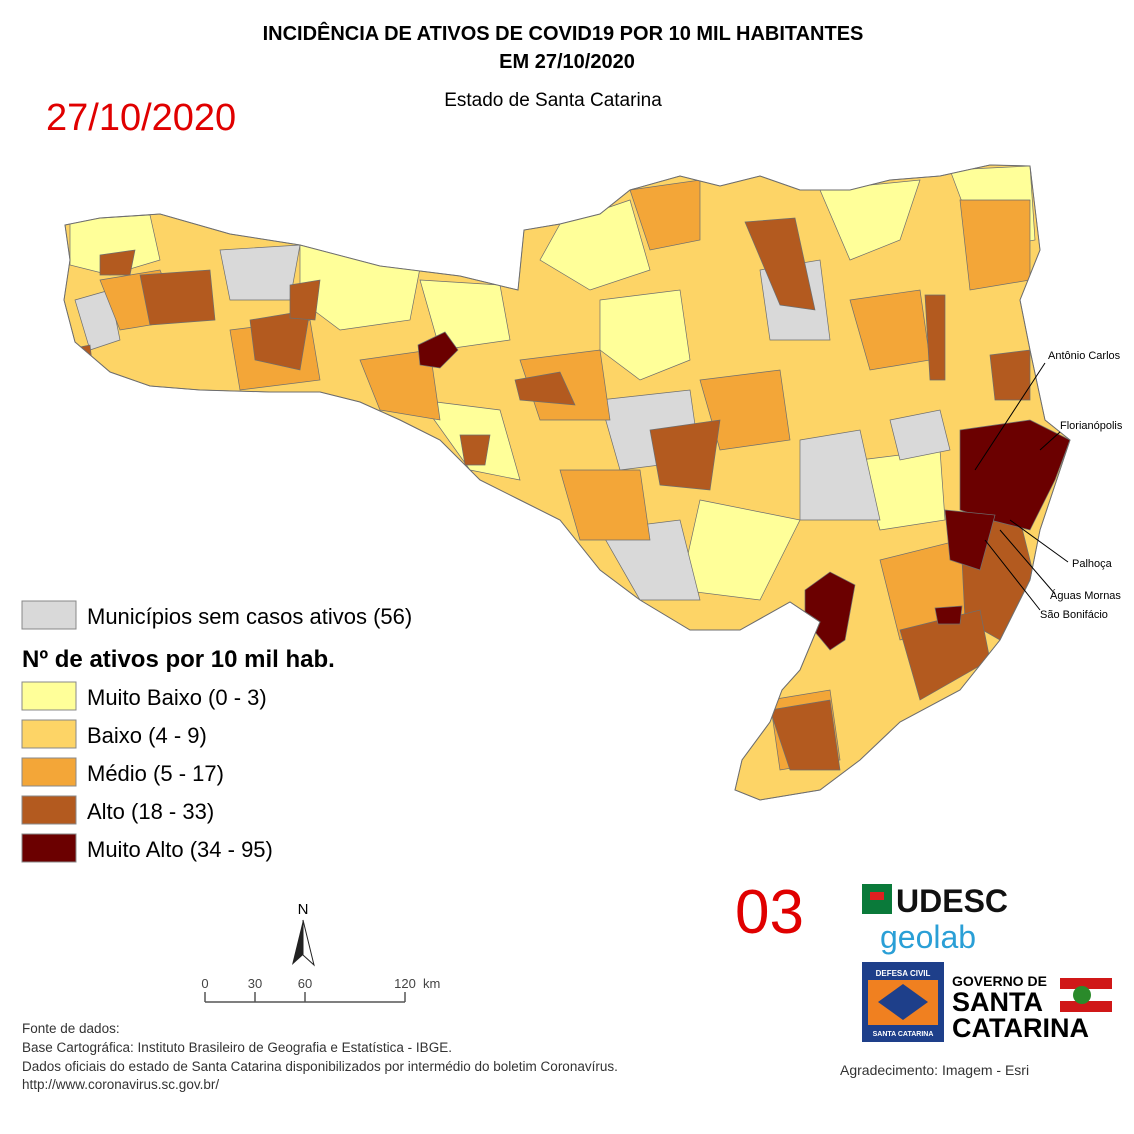 Image resolution: width=1134 pixels, height=1134 pixels. Describe the element at coordinates (303, 909) in the screenshot. I see `north-label: N` at that location.